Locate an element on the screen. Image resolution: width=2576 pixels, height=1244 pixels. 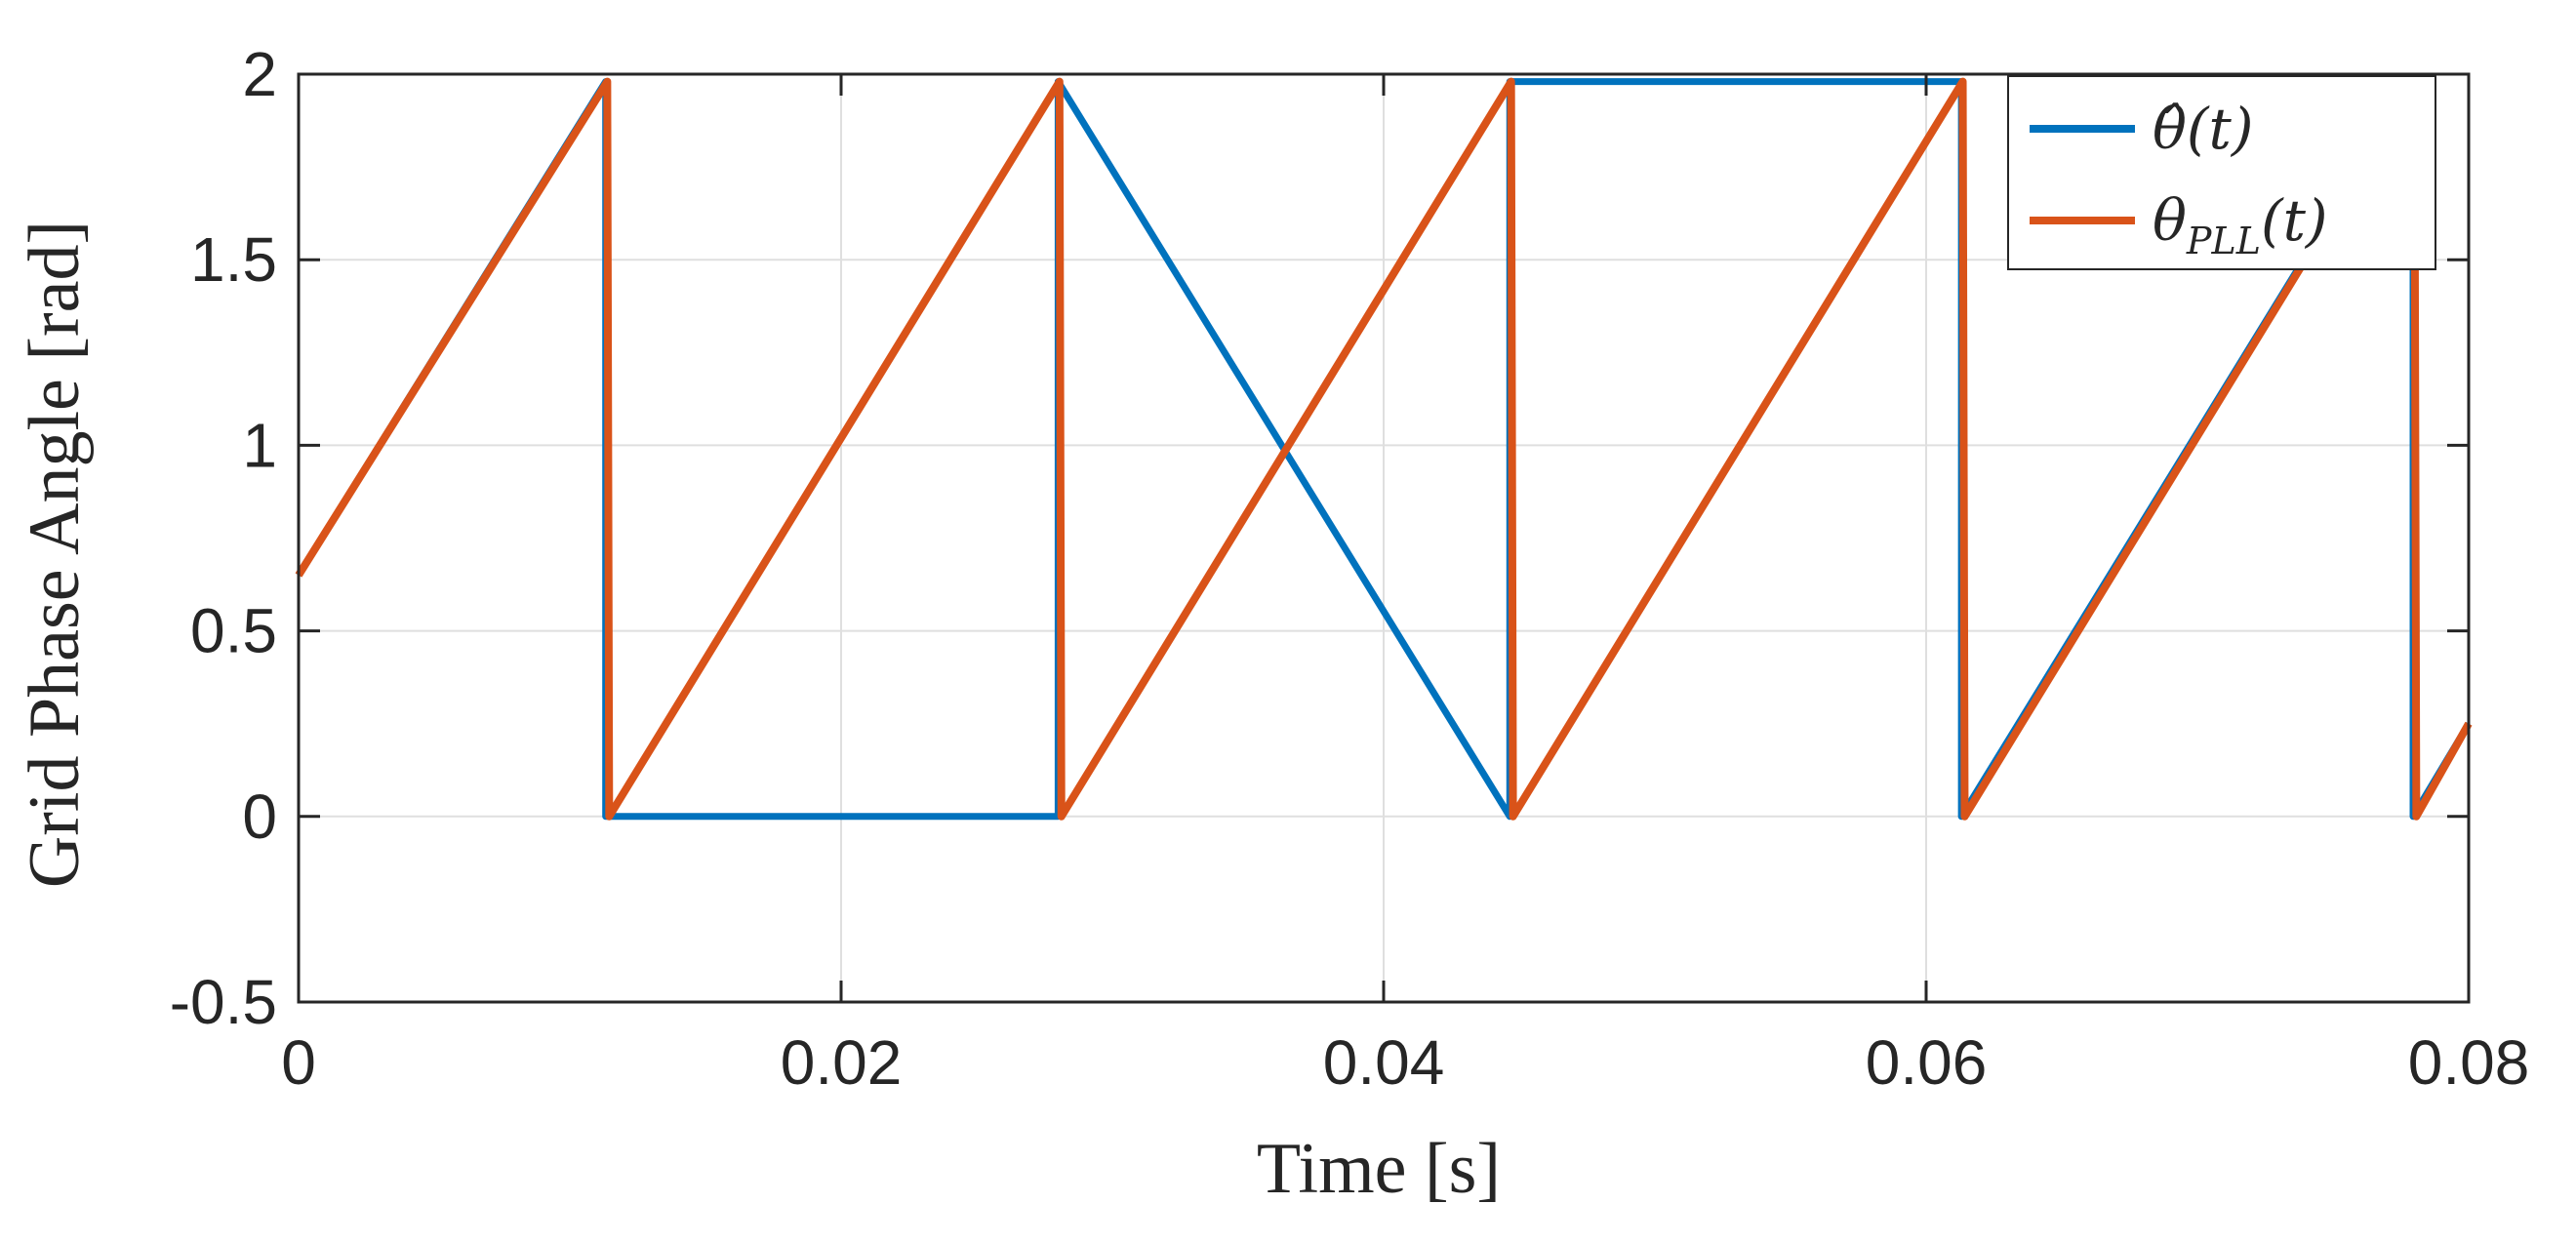
legend-box is located at coordinates (2221, 172).